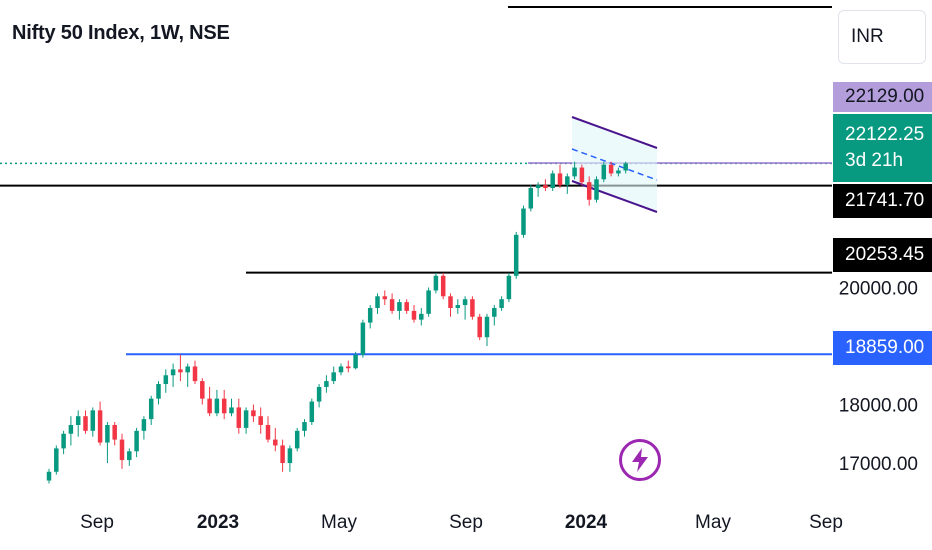  What do you see at coordinates (874, 160) in the screenshot?
I see `tag-countdown: 3d 21h` at bounding box center [874, 160].